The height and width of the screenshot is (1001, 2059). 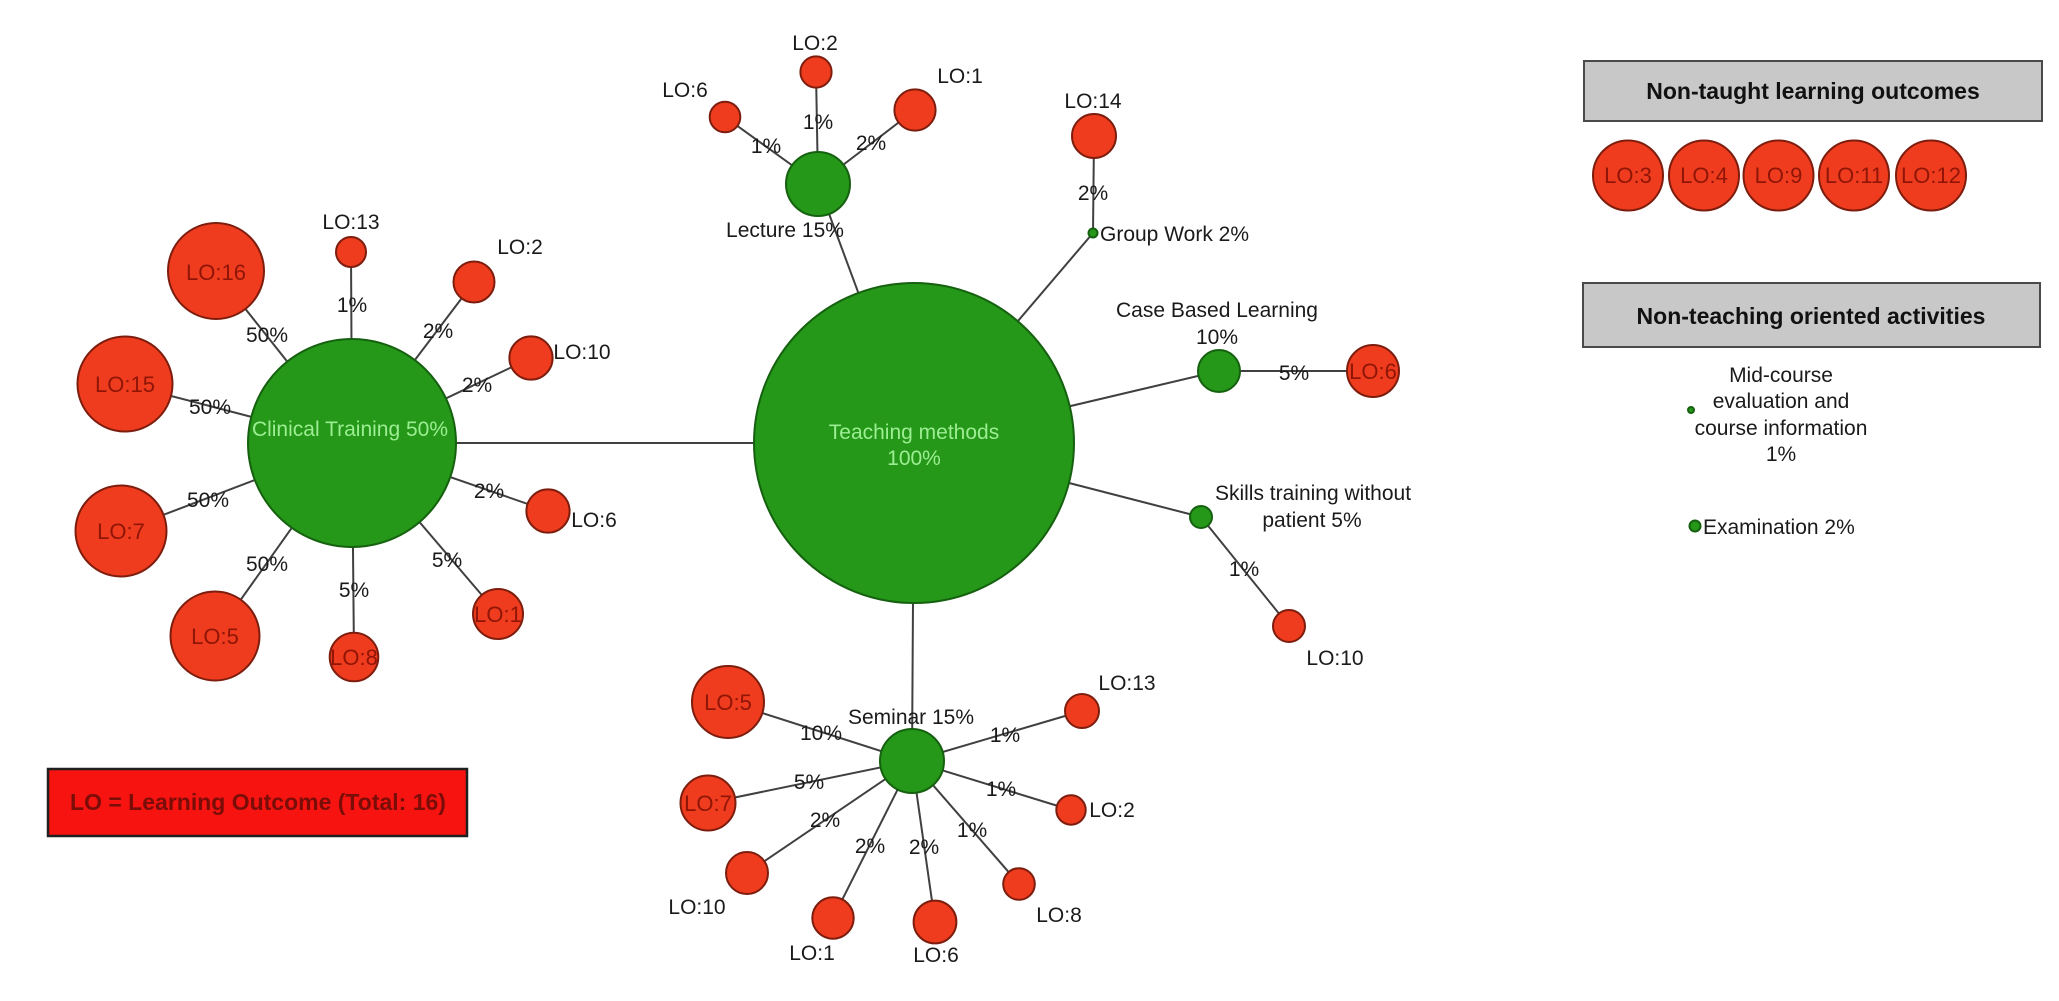 What do you see at coordinates (1781, 428) in the screenshot?
I see `svg-text: course information` at bounding box center [1781, 428].